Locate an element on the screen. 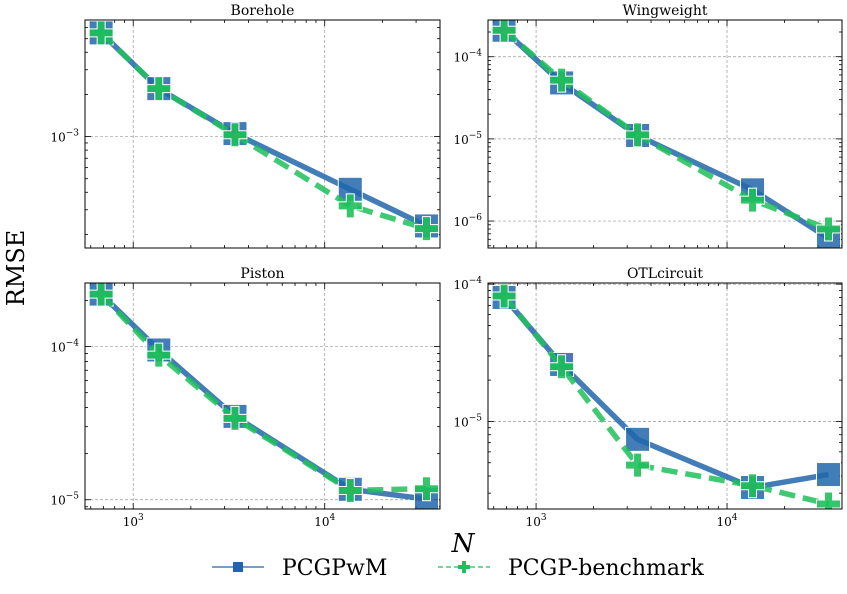 Image resolution: width=847 pixels, height=594 pixels. legend-label: PCGP-benchmark is located at coordinates (606, 568).